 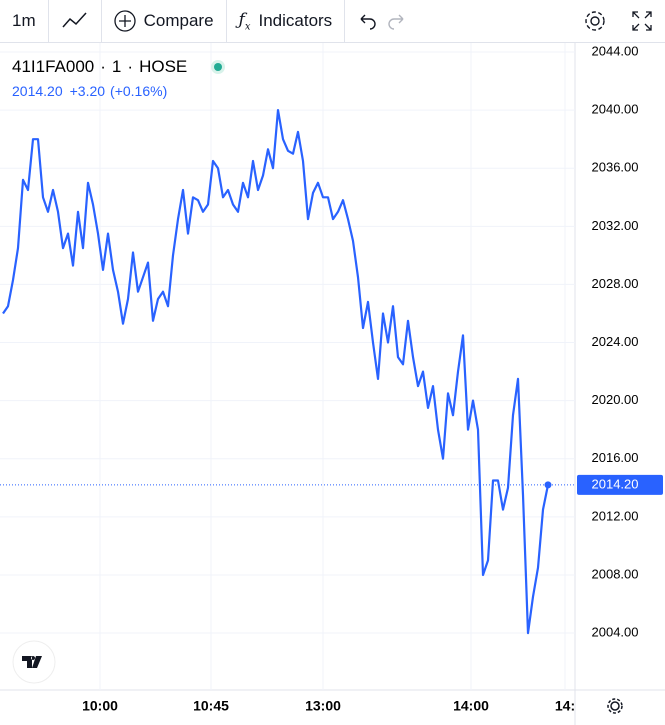 I want to click on last-point, so click(x=548, y=485).